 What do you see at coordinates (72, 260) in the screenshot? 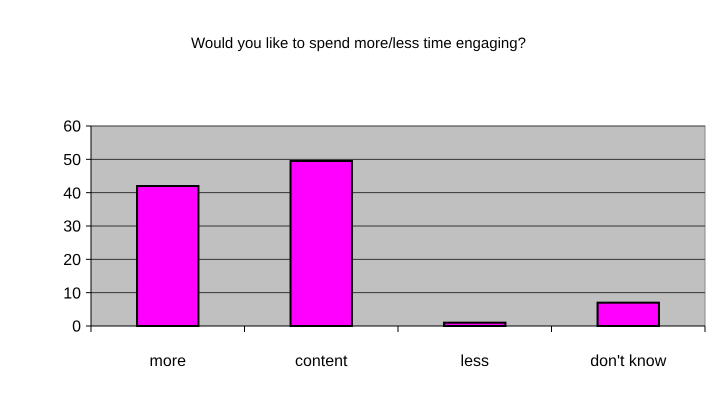
I see `y-tick-label: 20` at bounding box center [72, 260].